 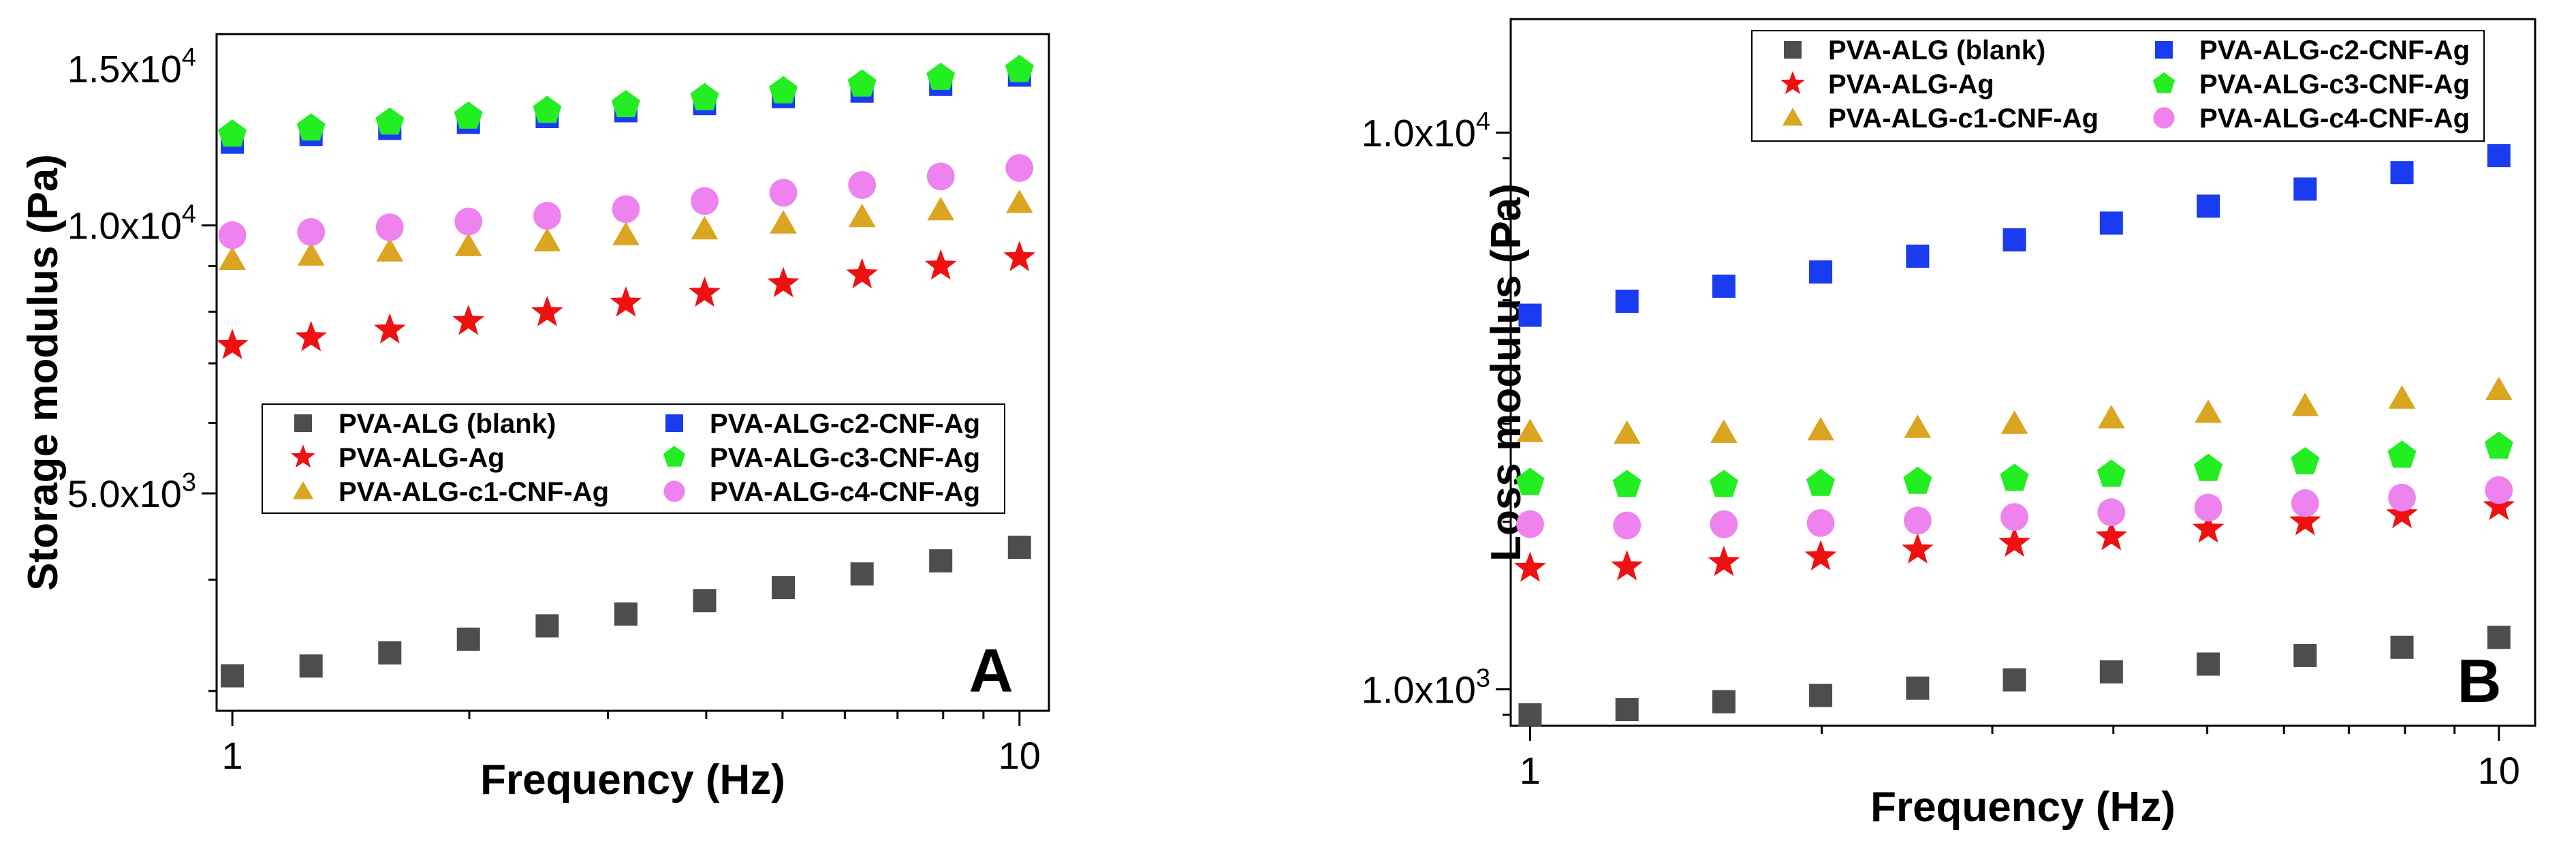 I want to click on legend-box, so click(x=633, y=458).